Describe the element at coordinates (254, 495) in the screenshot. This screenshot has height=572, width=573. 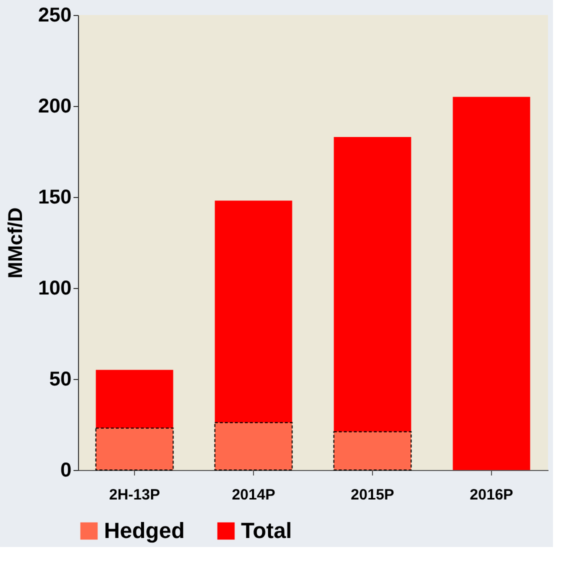
I see `x-tick-label: 2014P` at that location.